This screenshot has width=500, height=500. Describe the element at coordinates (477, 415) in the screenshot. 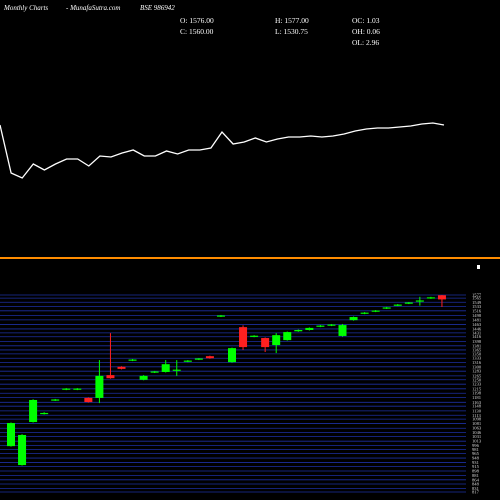

I see `y-tick-label: 1113` at that location.